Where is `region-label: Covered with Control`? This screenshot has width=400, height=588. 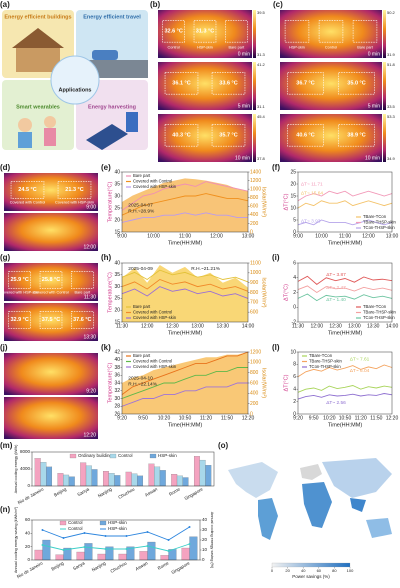 region-label: Covered with Control is located at coordinates (28, 203).